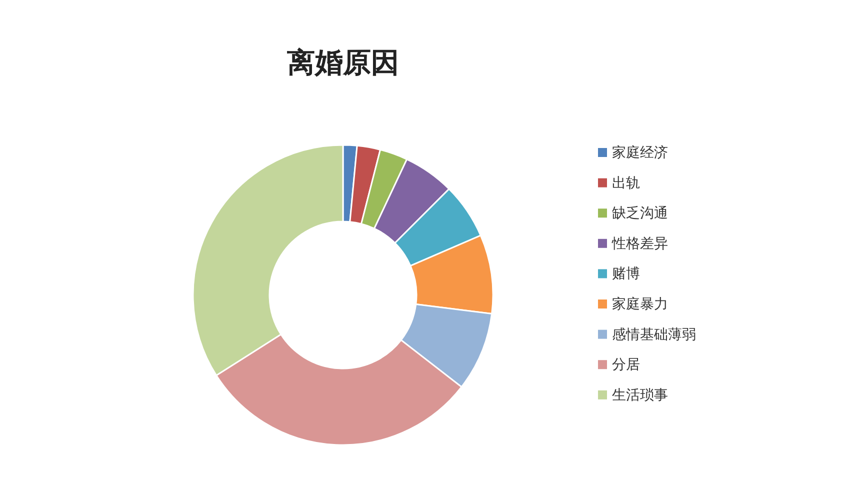  What do you see at coordinates (640, 304) in the screenshot?
I see `legend-label: 家庭暴力` at bounding box center [640, 304].